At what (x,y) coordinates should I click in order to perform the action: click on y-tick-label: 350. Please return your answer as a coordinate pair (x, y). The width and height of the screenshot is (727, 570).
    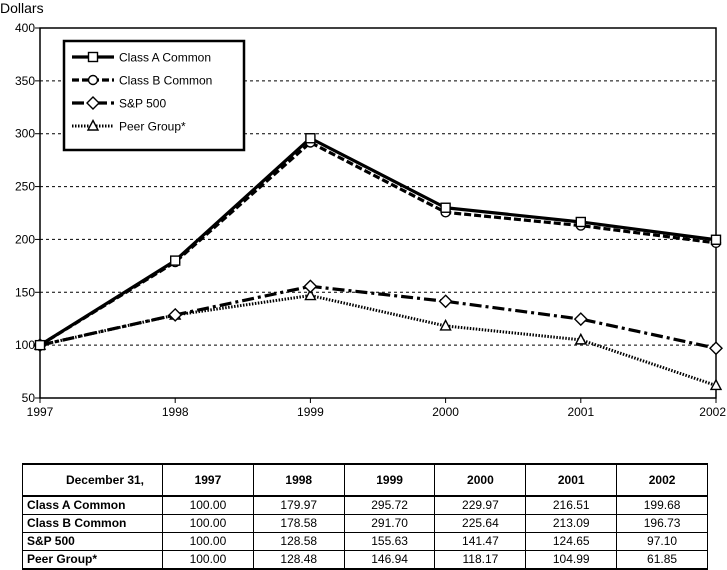
    Looking at the image, I should click on (25, 81).